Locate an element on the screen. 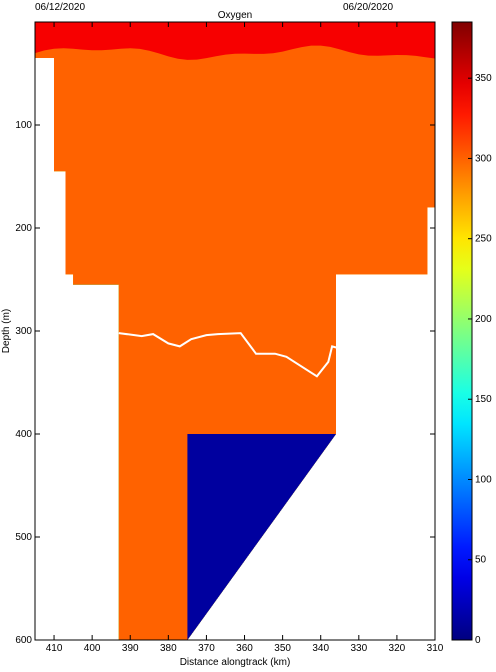 The image size is (496, 672). y-tick-label-600: 600 is located at coordinates (23, 640).